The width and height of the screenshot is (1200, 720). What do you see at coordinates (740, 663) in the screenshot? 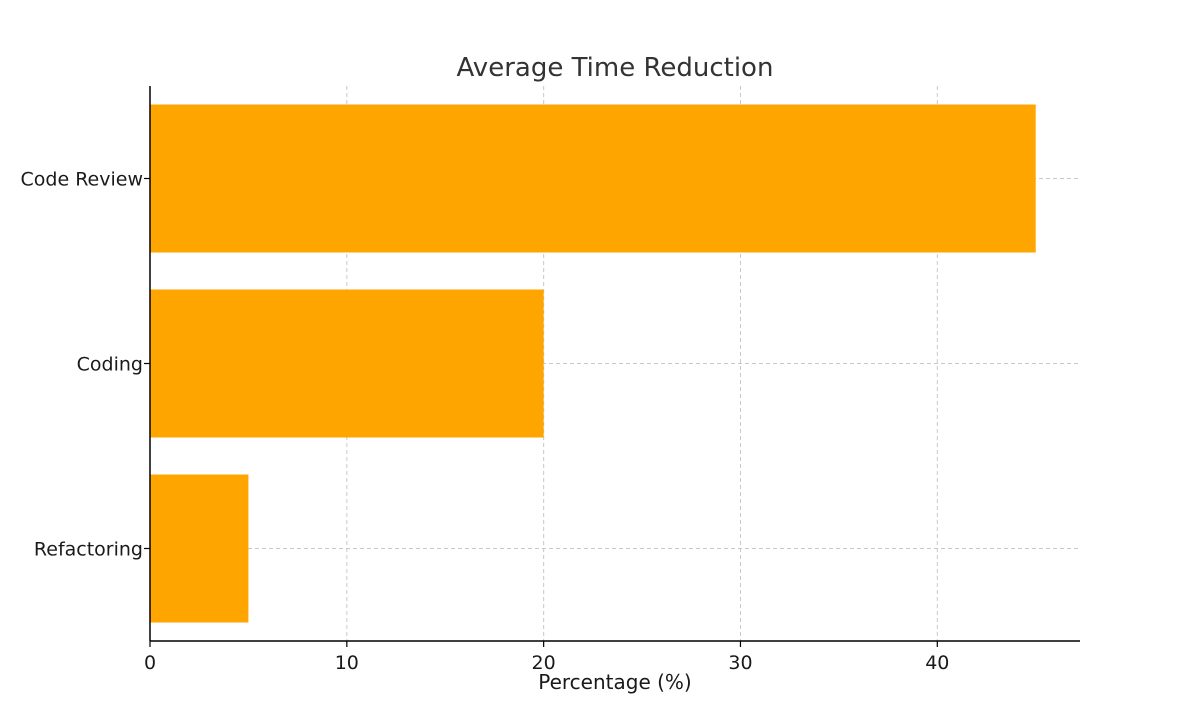
I see `x-tick-label: 30` at bounding box center [740, 663].